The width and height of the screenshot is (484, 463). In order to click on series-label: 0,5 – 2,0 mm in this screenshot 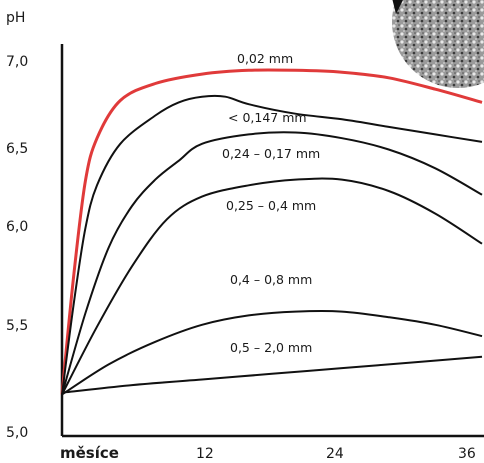, I will do `click(271, 347)`.